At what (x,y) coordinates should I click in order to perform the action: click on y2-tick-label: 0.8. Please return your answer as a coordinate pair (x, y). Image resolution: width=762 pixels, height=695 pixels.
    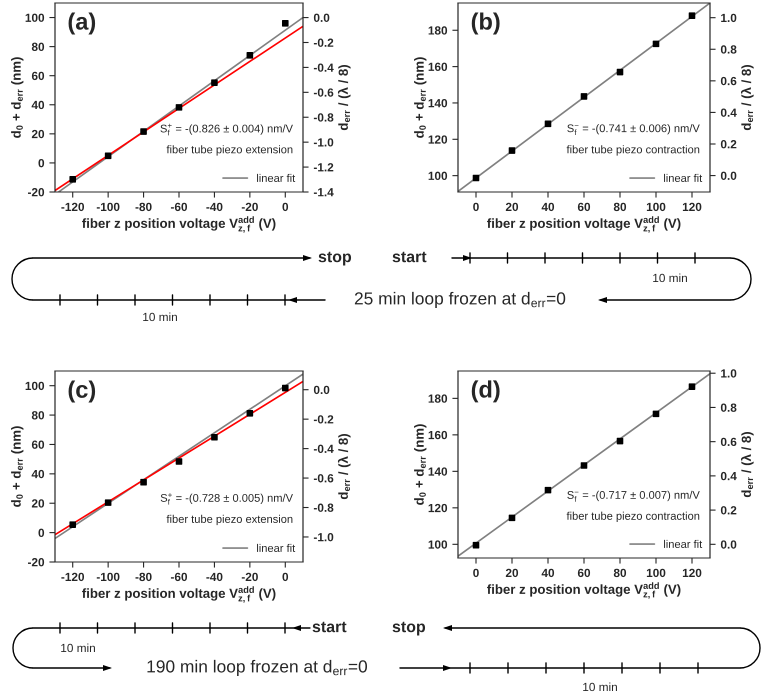
    Looking at the image, I should click on (728, 49).